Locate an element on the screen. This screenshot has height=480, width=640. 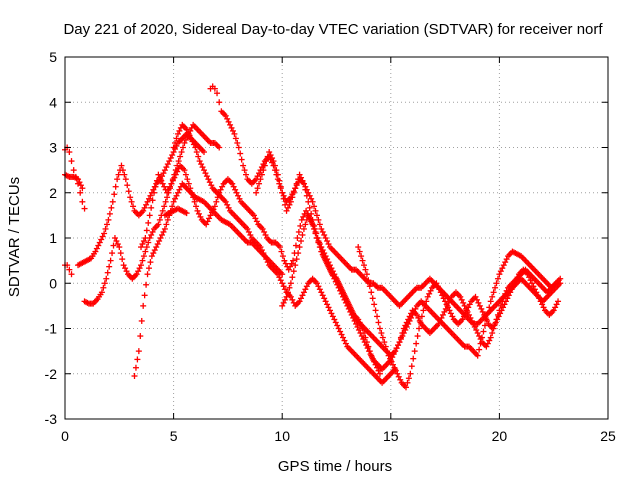
x-tick-label: 10 is located at coordinates (282, 436).